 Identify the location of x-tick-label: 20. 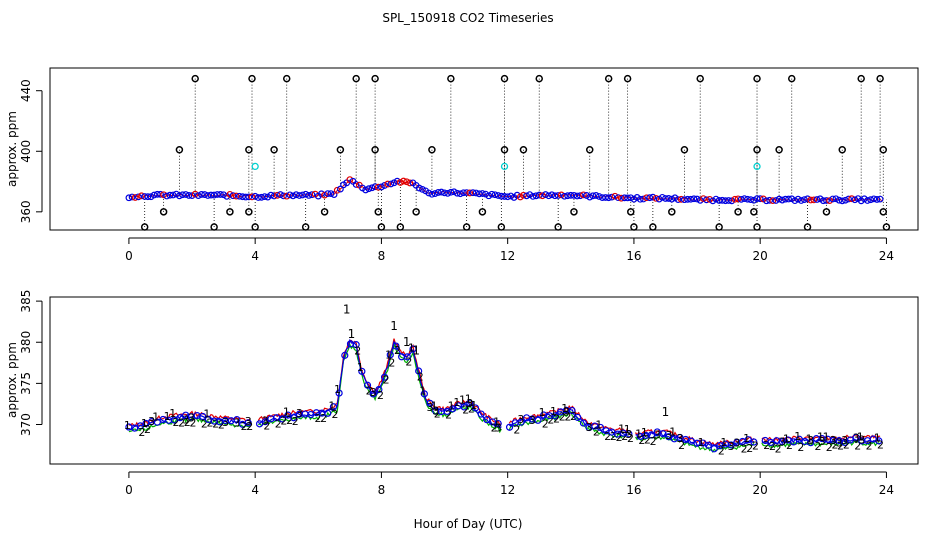
(760, 256).